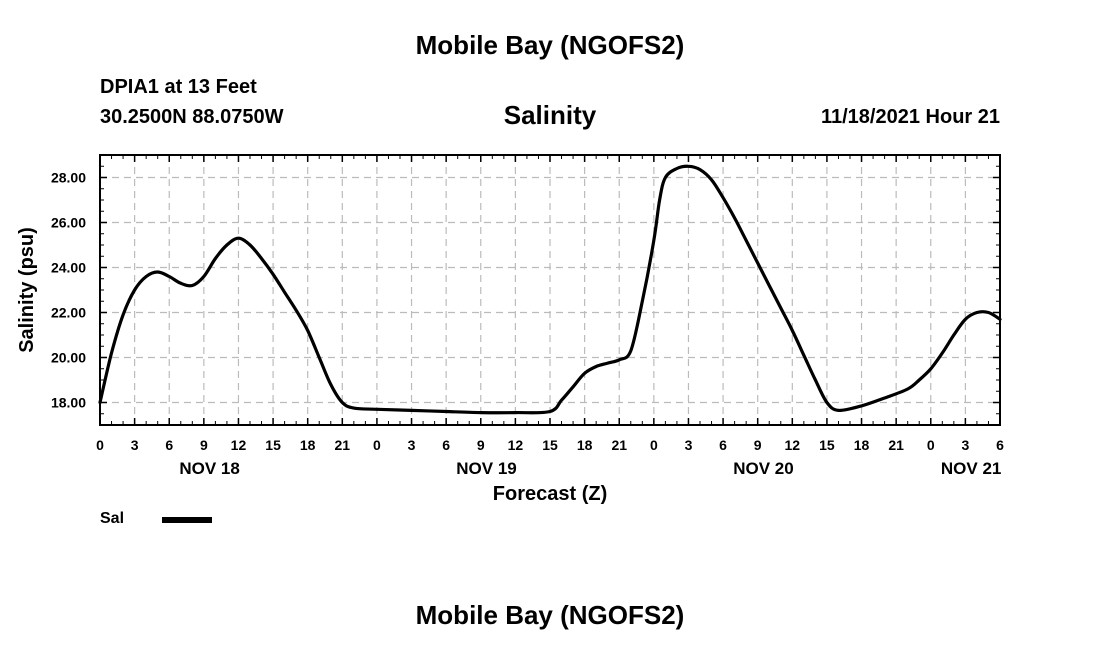  What do you see at coordinates (68, 313) in the screenshot?
I see `y-tick-label: 22.00` at bounding box center [68, 313].